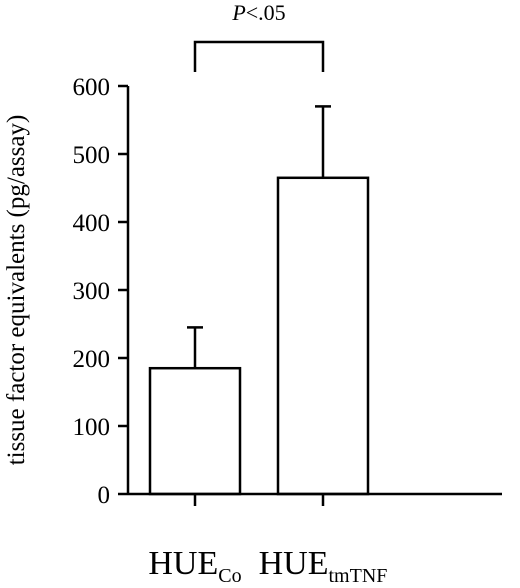 Image resolution: width=520 pixels, height=588 pixels. What do you see at coordinates (104, 495) in the screenshot?
I see `y-tick-label: 0` at bounding box center [104, 495].